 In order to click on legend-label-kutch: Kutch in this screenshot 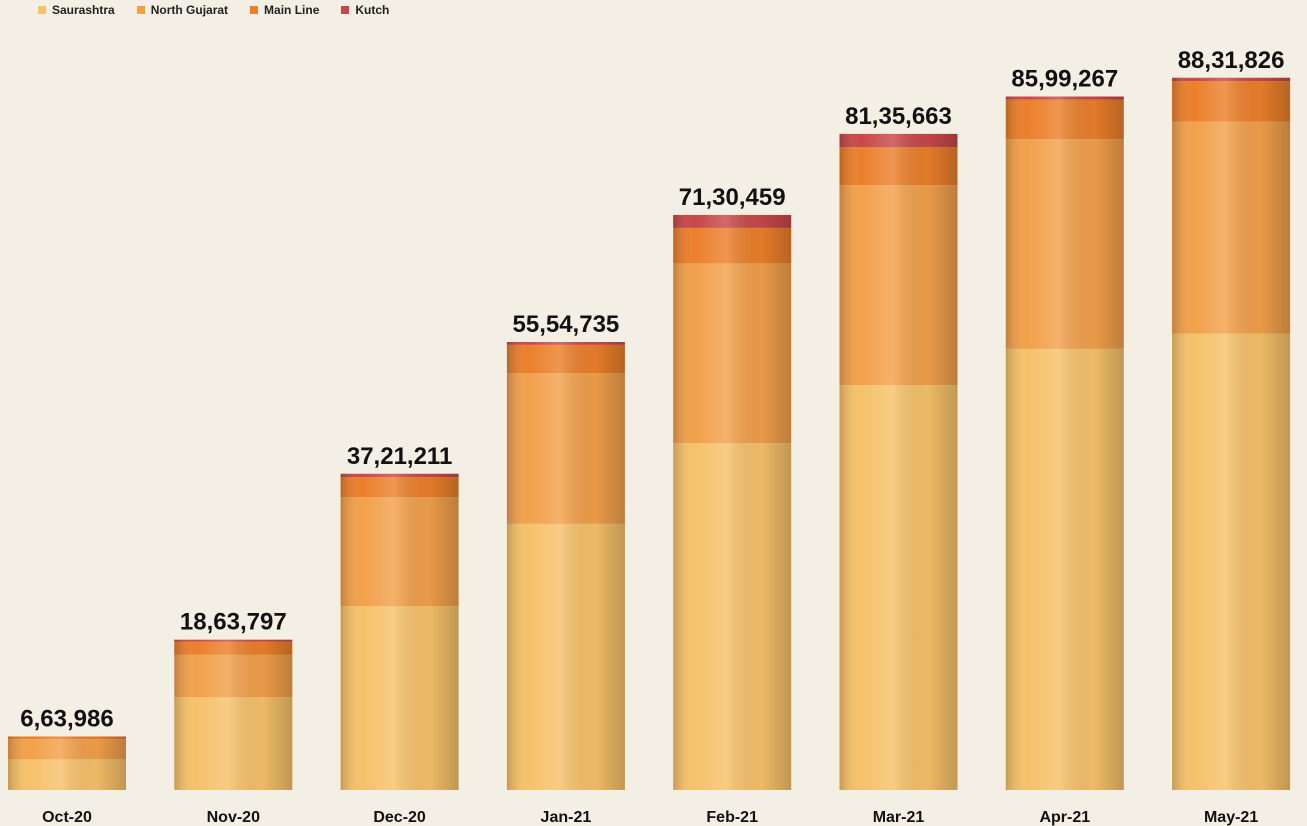, I will do `click(372, 10)`.